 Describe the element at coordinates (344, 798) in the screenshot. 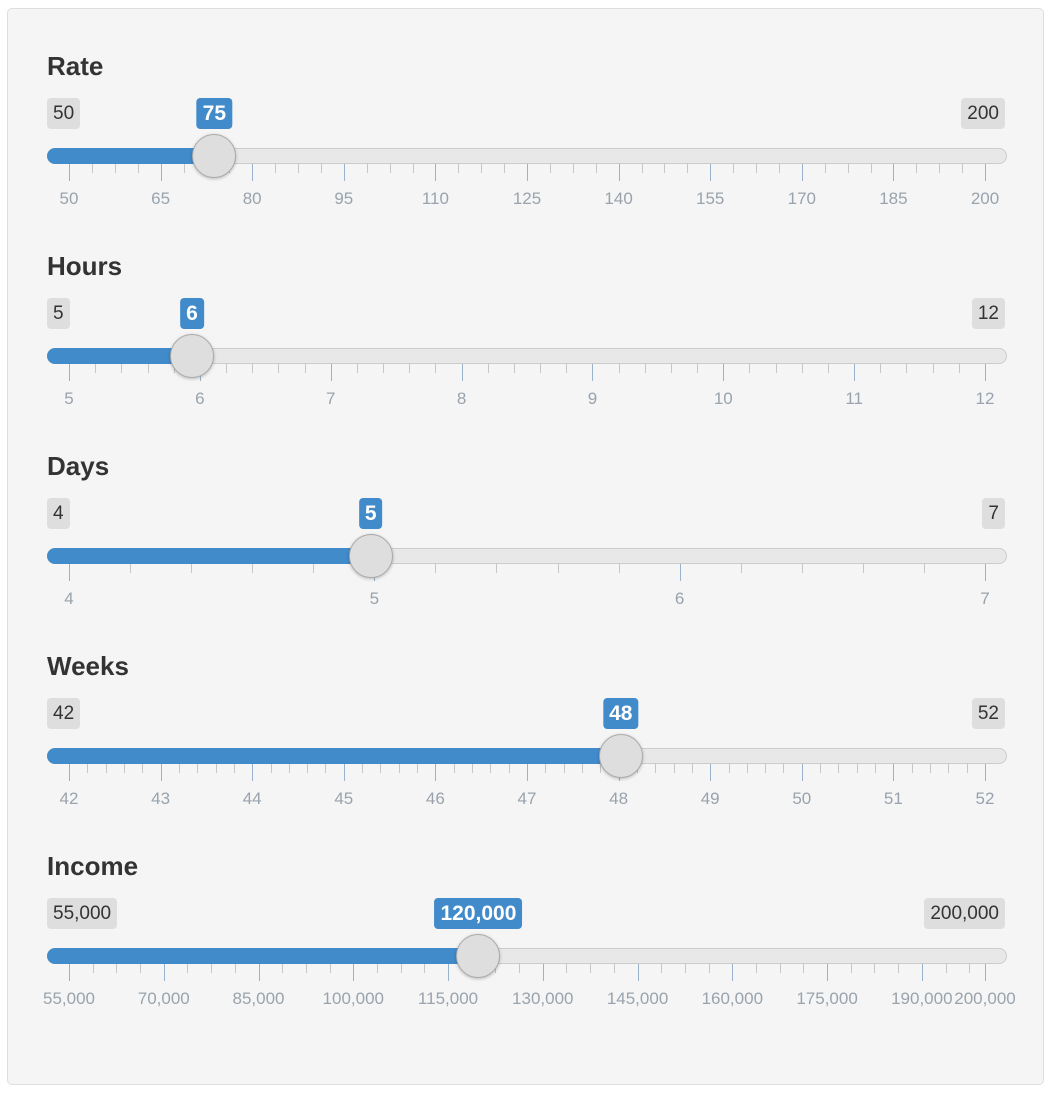

I see `tick-label: 45` at that location.